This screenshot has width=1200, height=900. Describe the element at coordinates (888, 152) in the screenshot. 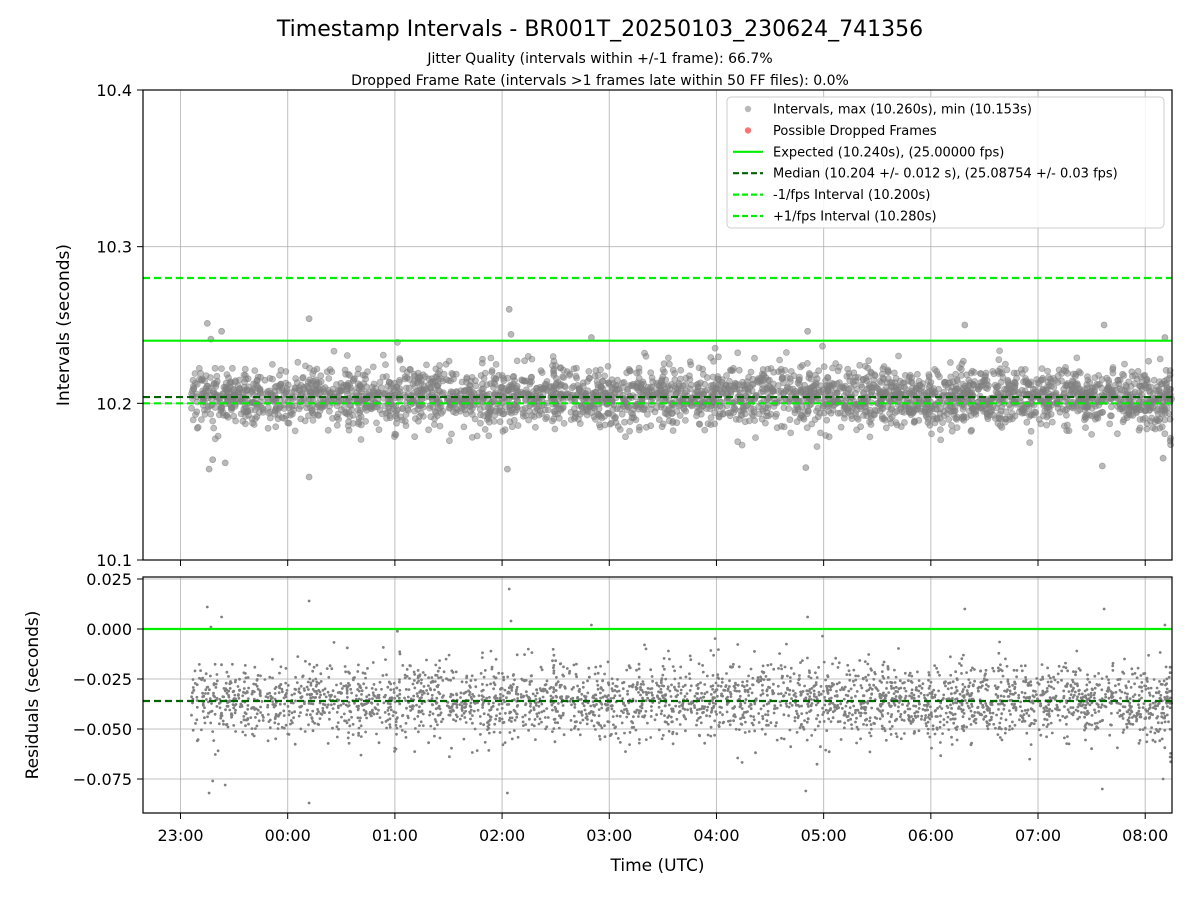

I see `legend-entry: Expected (10.240s), (25.00000 fps)` at that location.